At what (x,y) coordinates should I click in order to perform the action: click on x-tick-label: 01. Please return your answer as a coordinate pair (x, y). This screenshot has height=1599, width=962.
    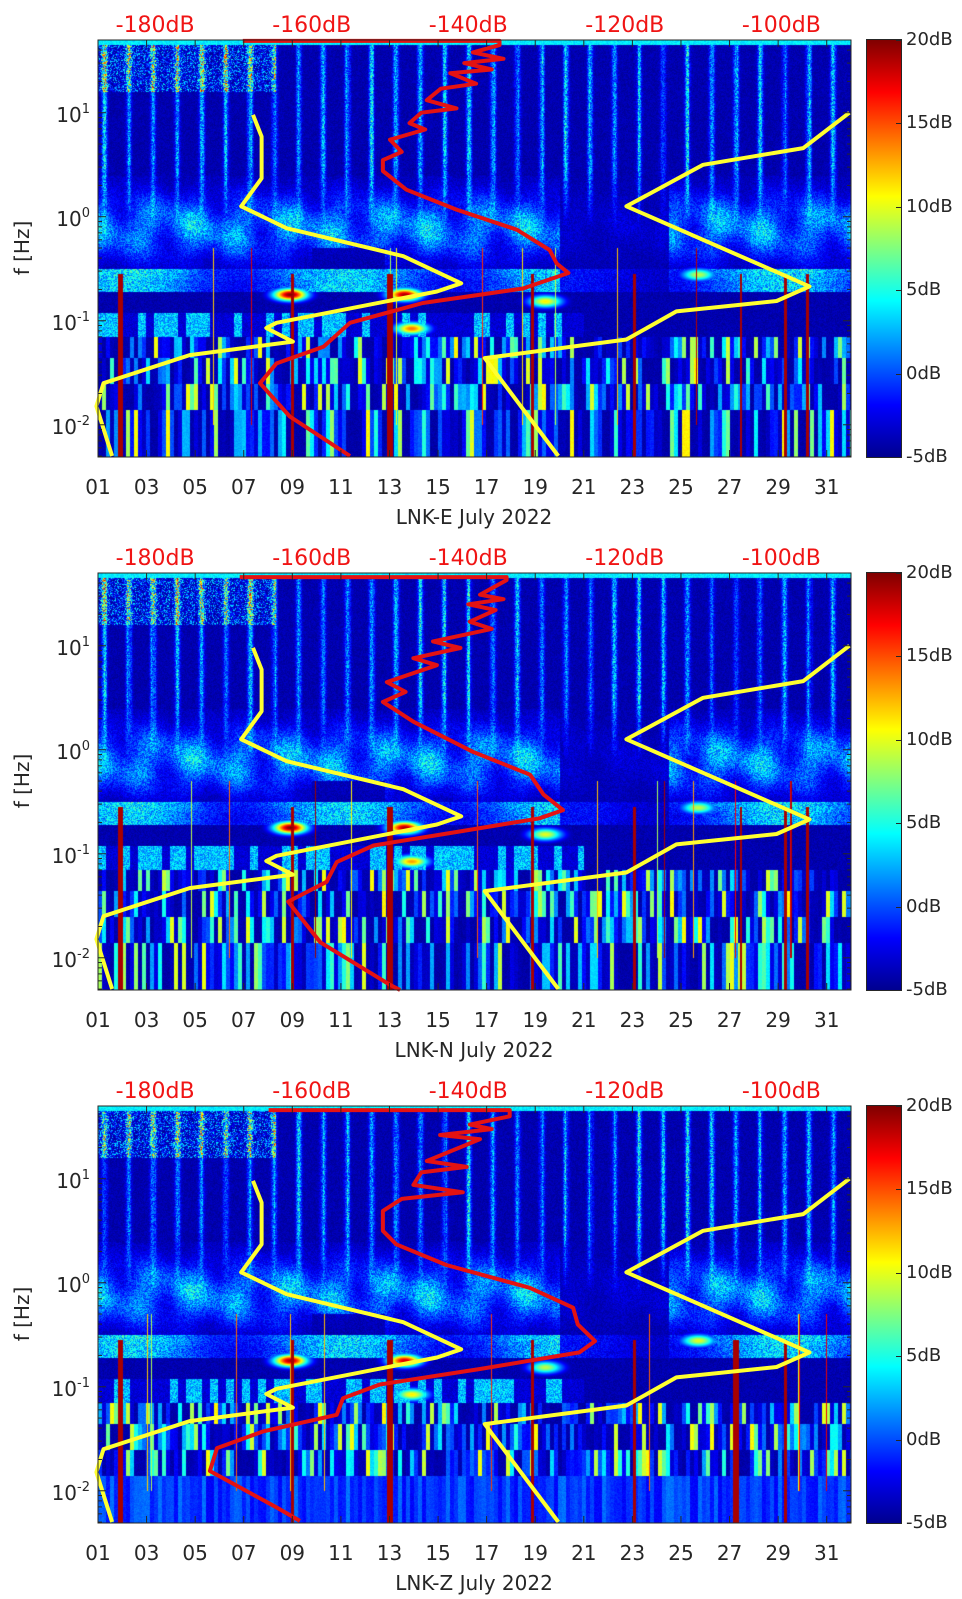
    Looking at the image, I should click on (98, 1553).